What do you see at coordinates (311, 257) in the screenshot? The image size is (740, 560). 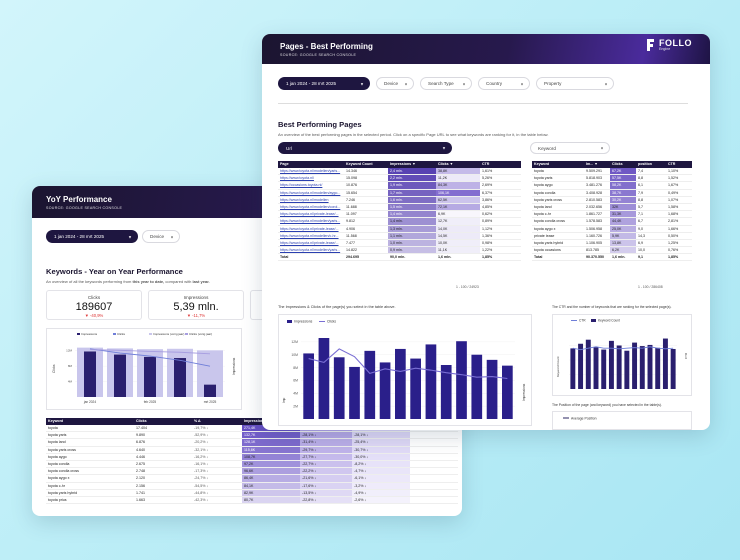 I see `total-label: Total` at bounding box center [311, 257].